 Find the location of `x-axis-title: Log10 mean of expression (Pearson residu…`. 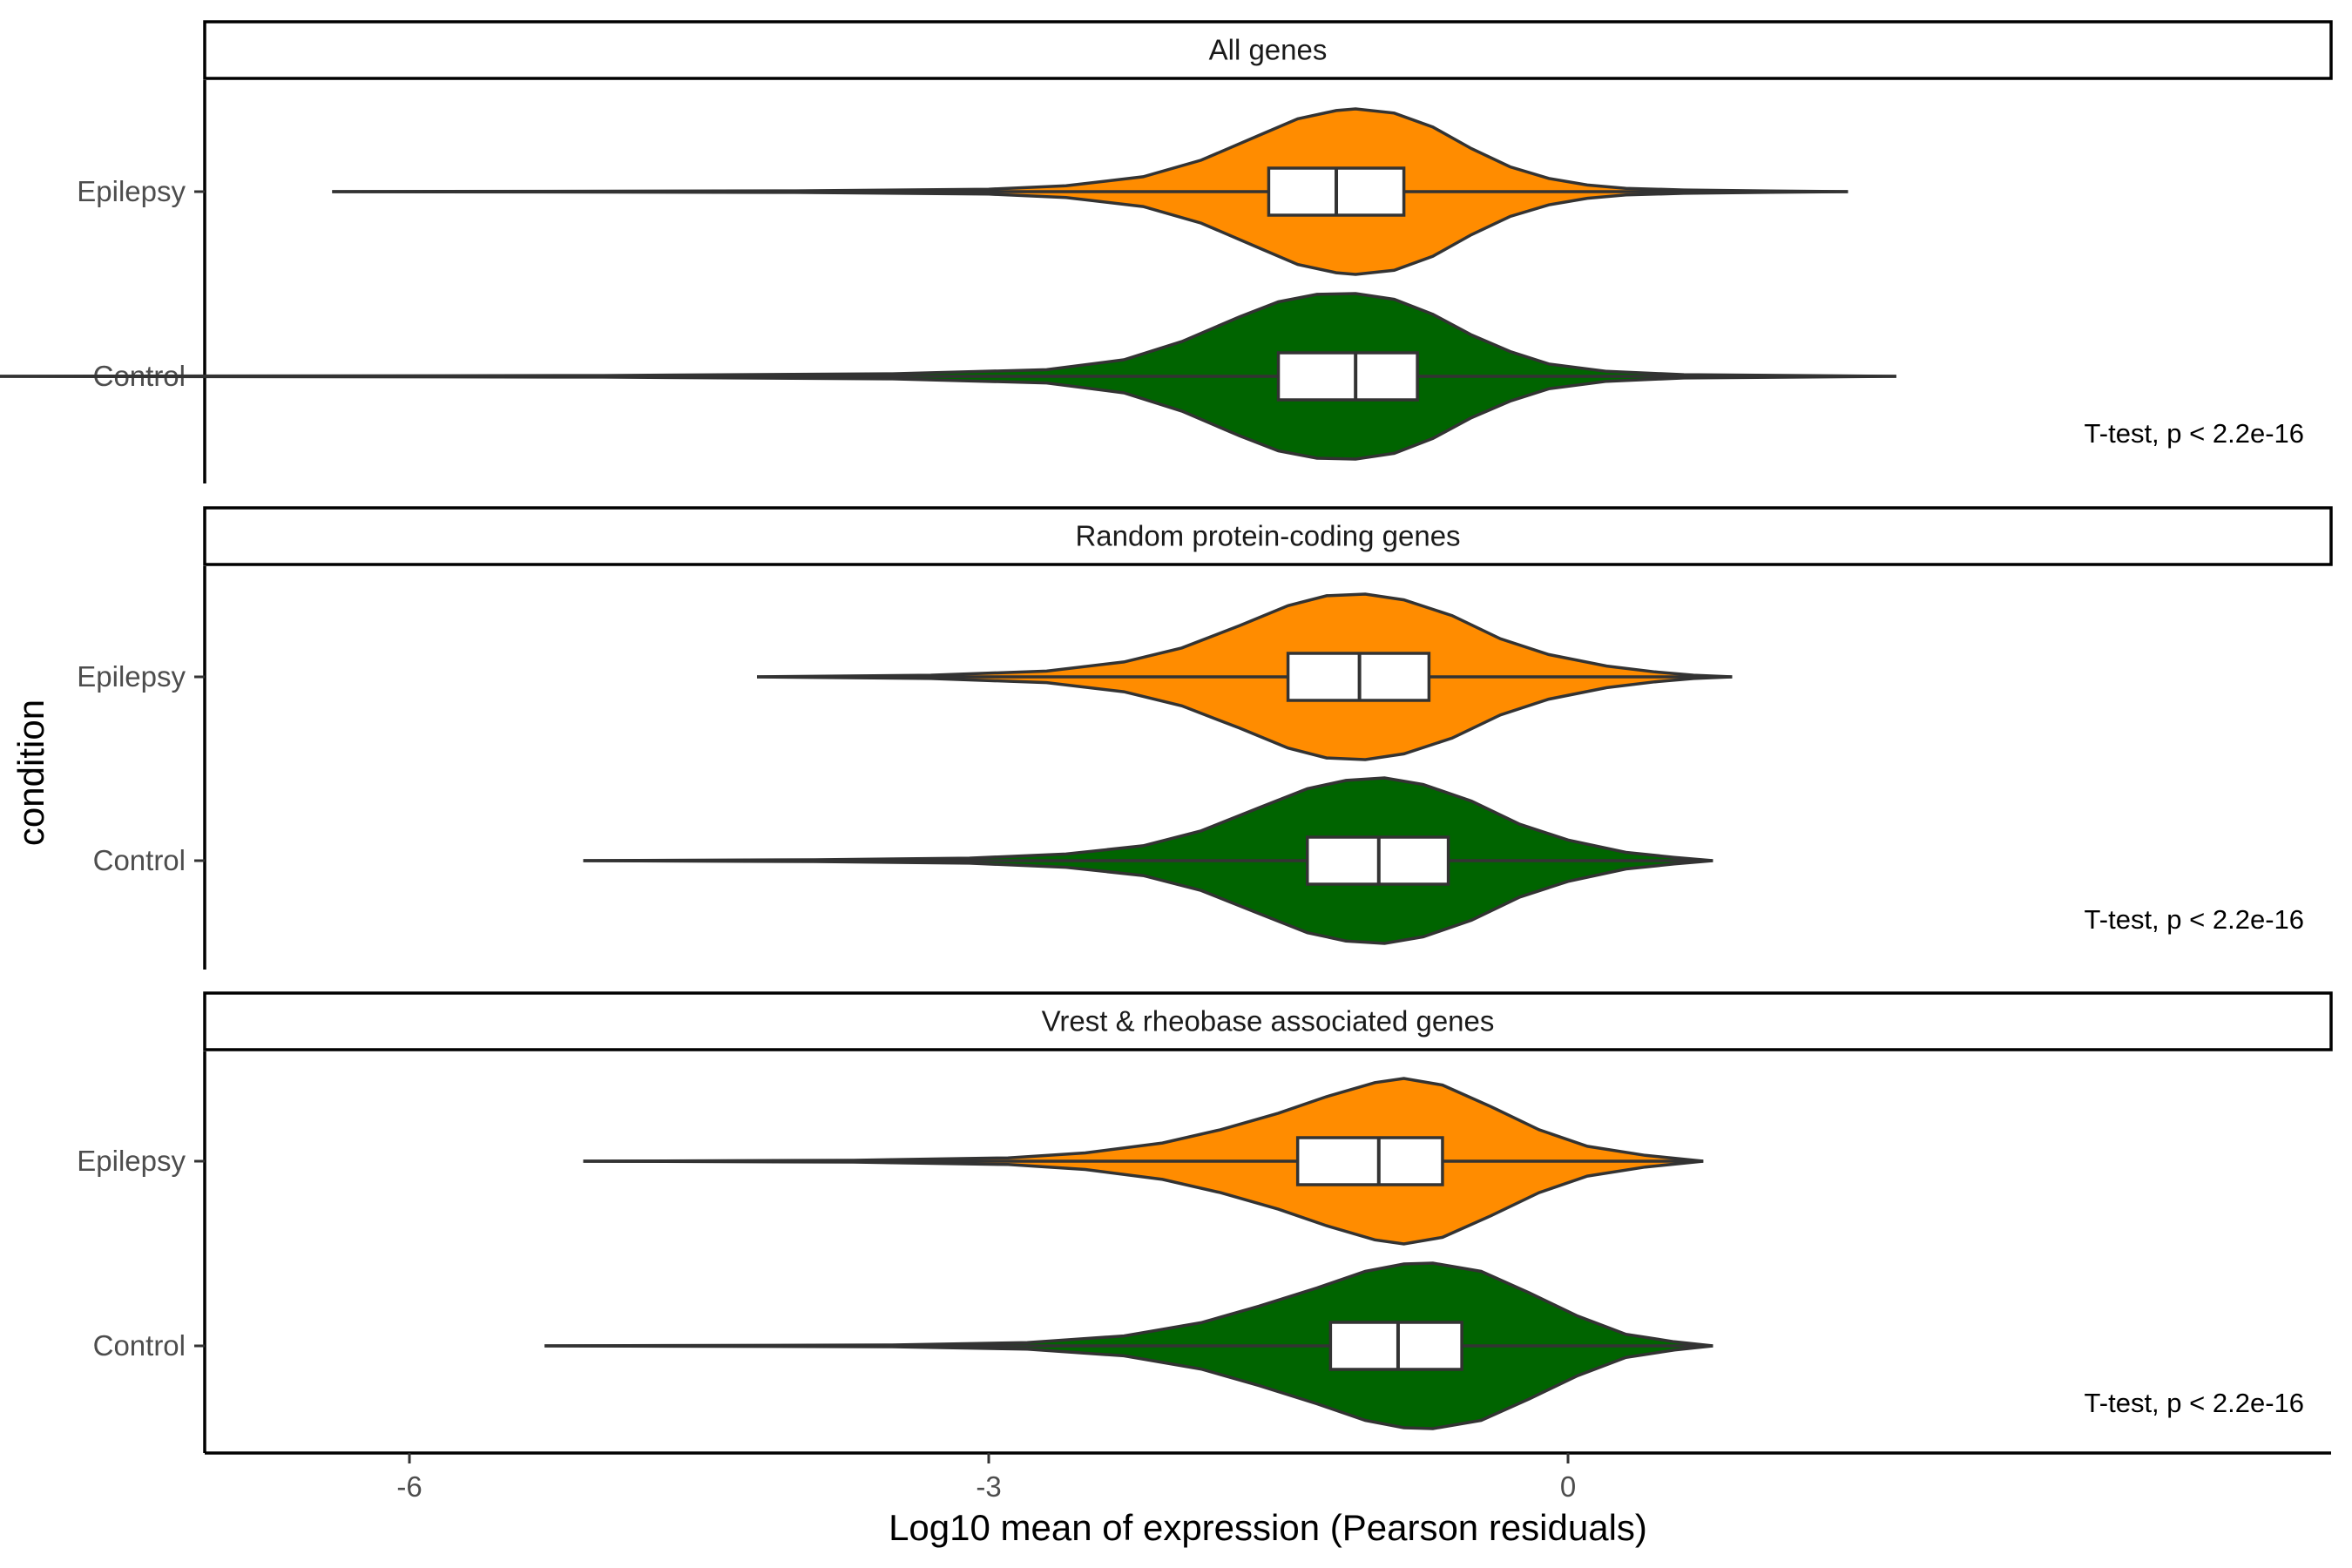

x-axis-title: Log10 mean of expression (Pearson residu… is located at coordinates (1268, 1527).